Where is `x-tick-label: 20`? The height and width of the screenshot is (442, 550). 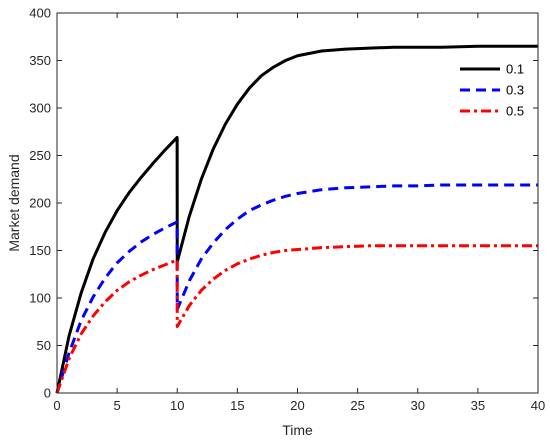 x-tick-label: 20 is located at coordinates (297, 405).